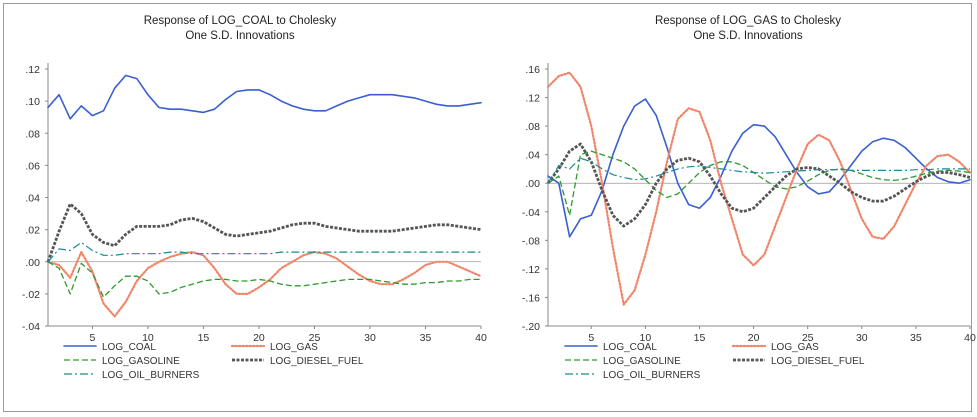  Describe the element at coordinates (32, 102) in the screenshot. I see `y-tick-label: .10` at that location.